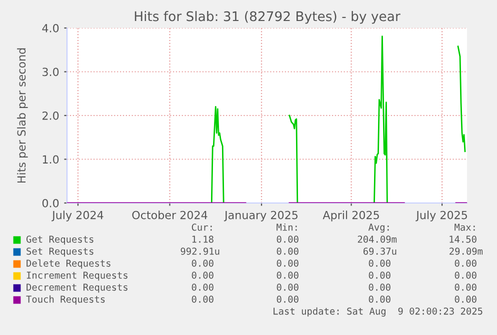  Describe the element at coordinates (380, 251) in the screenshot. I see `text: 69.37u` at that location.